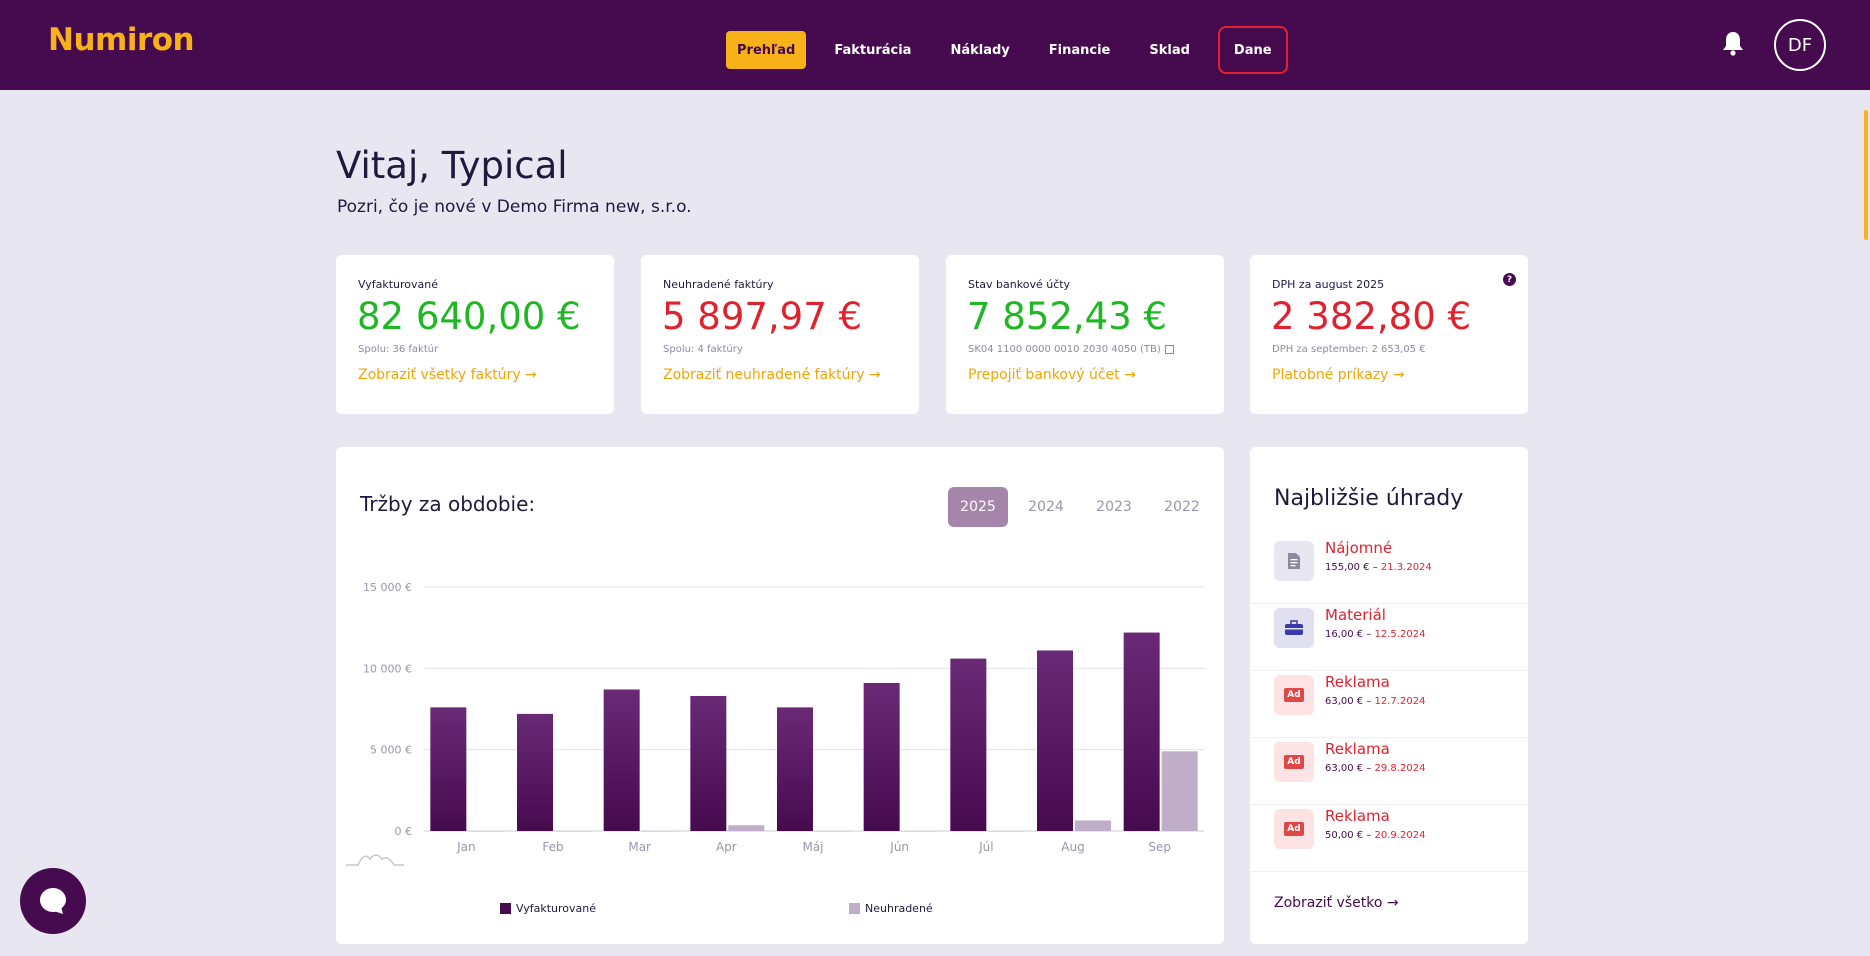  I want to click on legend-item-invoiced: Vyfakturované, so click(548, 908).